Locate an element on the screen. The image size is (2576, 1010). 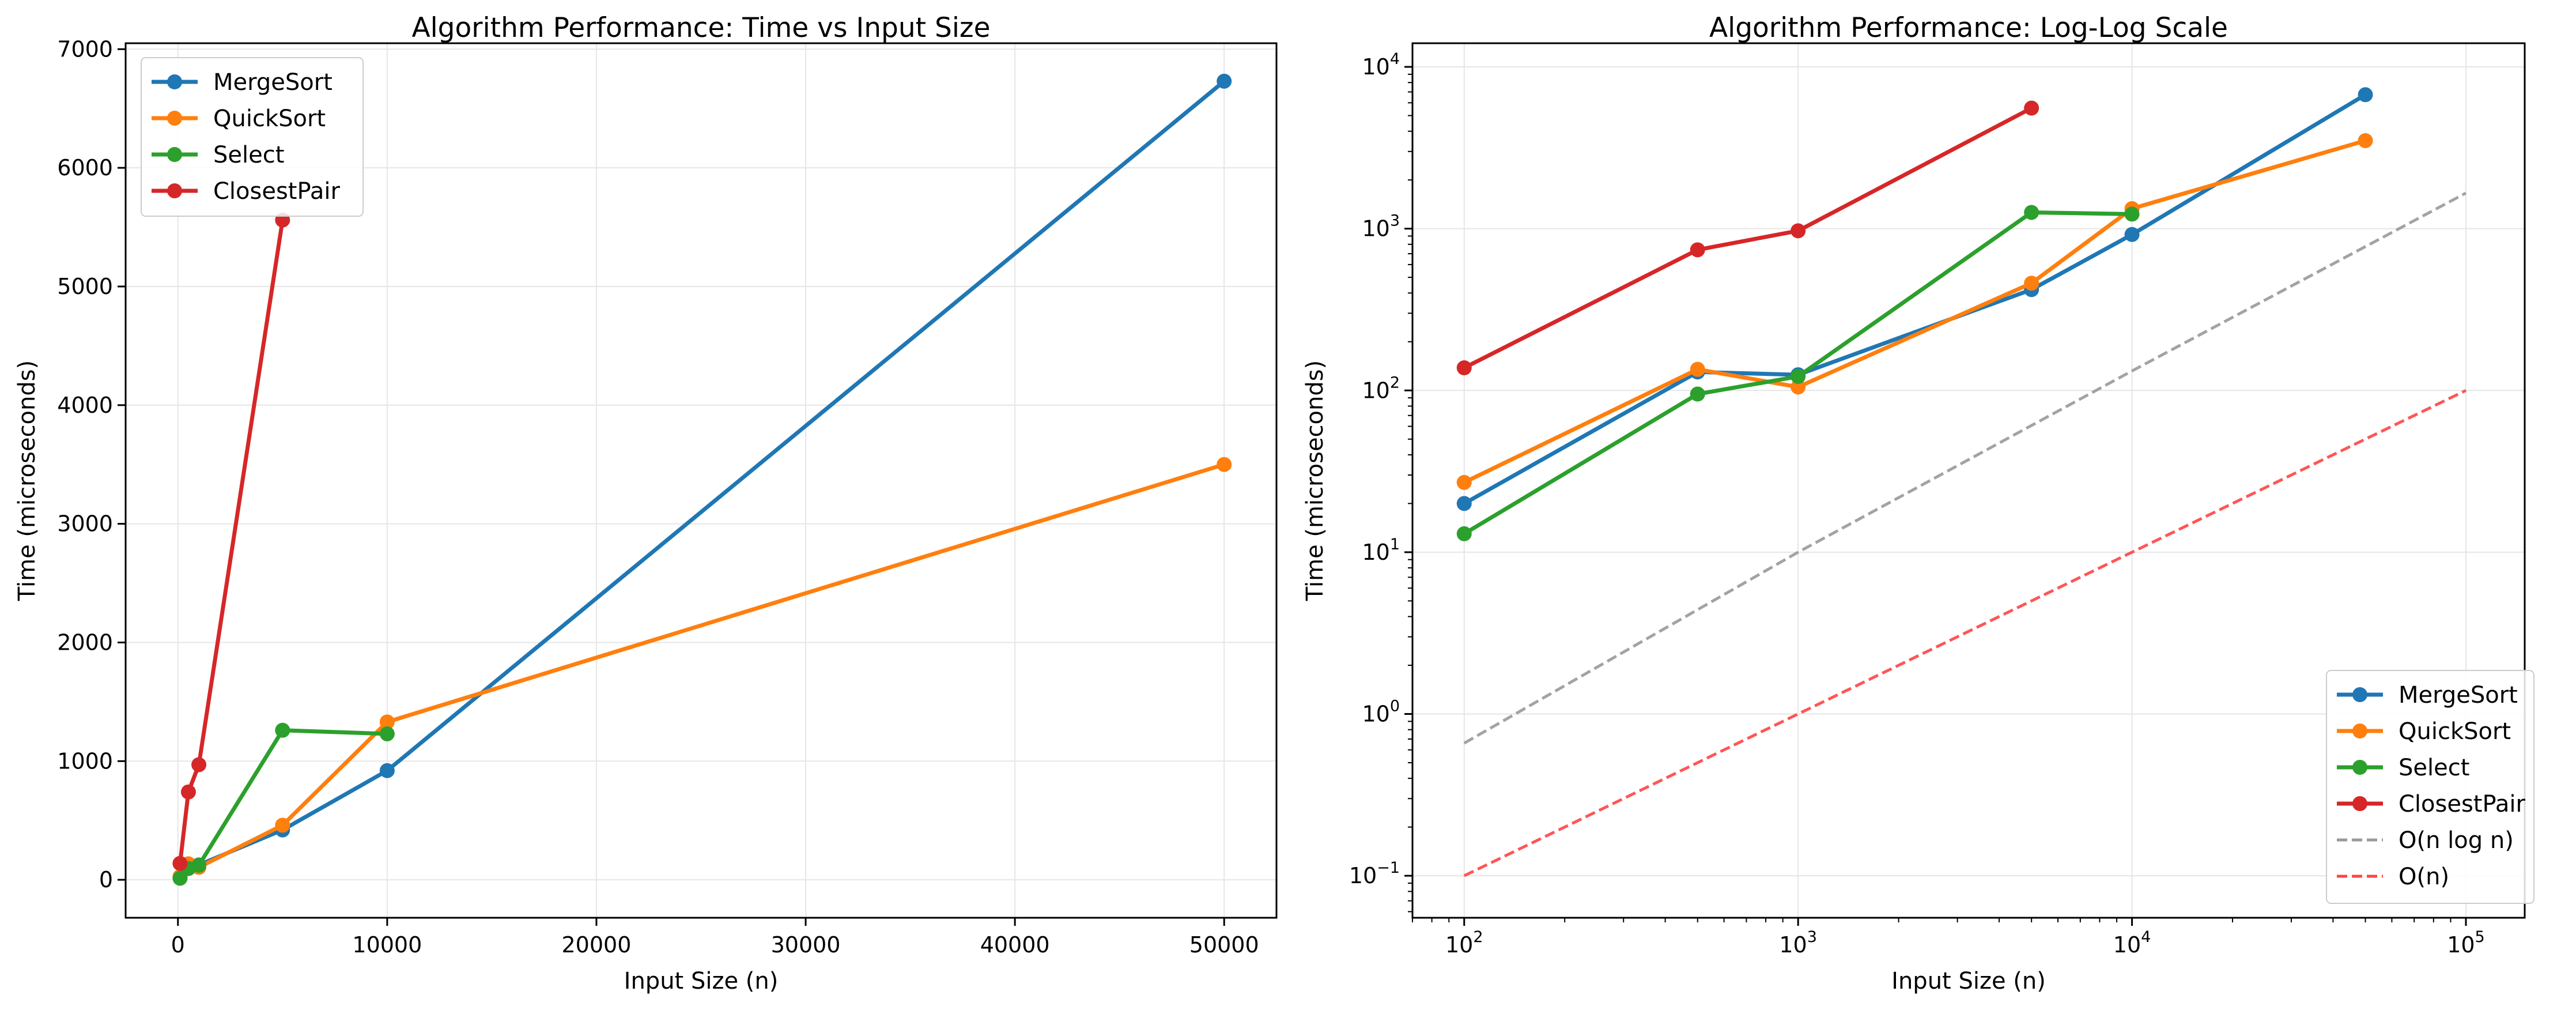
x-tick-label: 10² is located at coordinates (1464, 943).